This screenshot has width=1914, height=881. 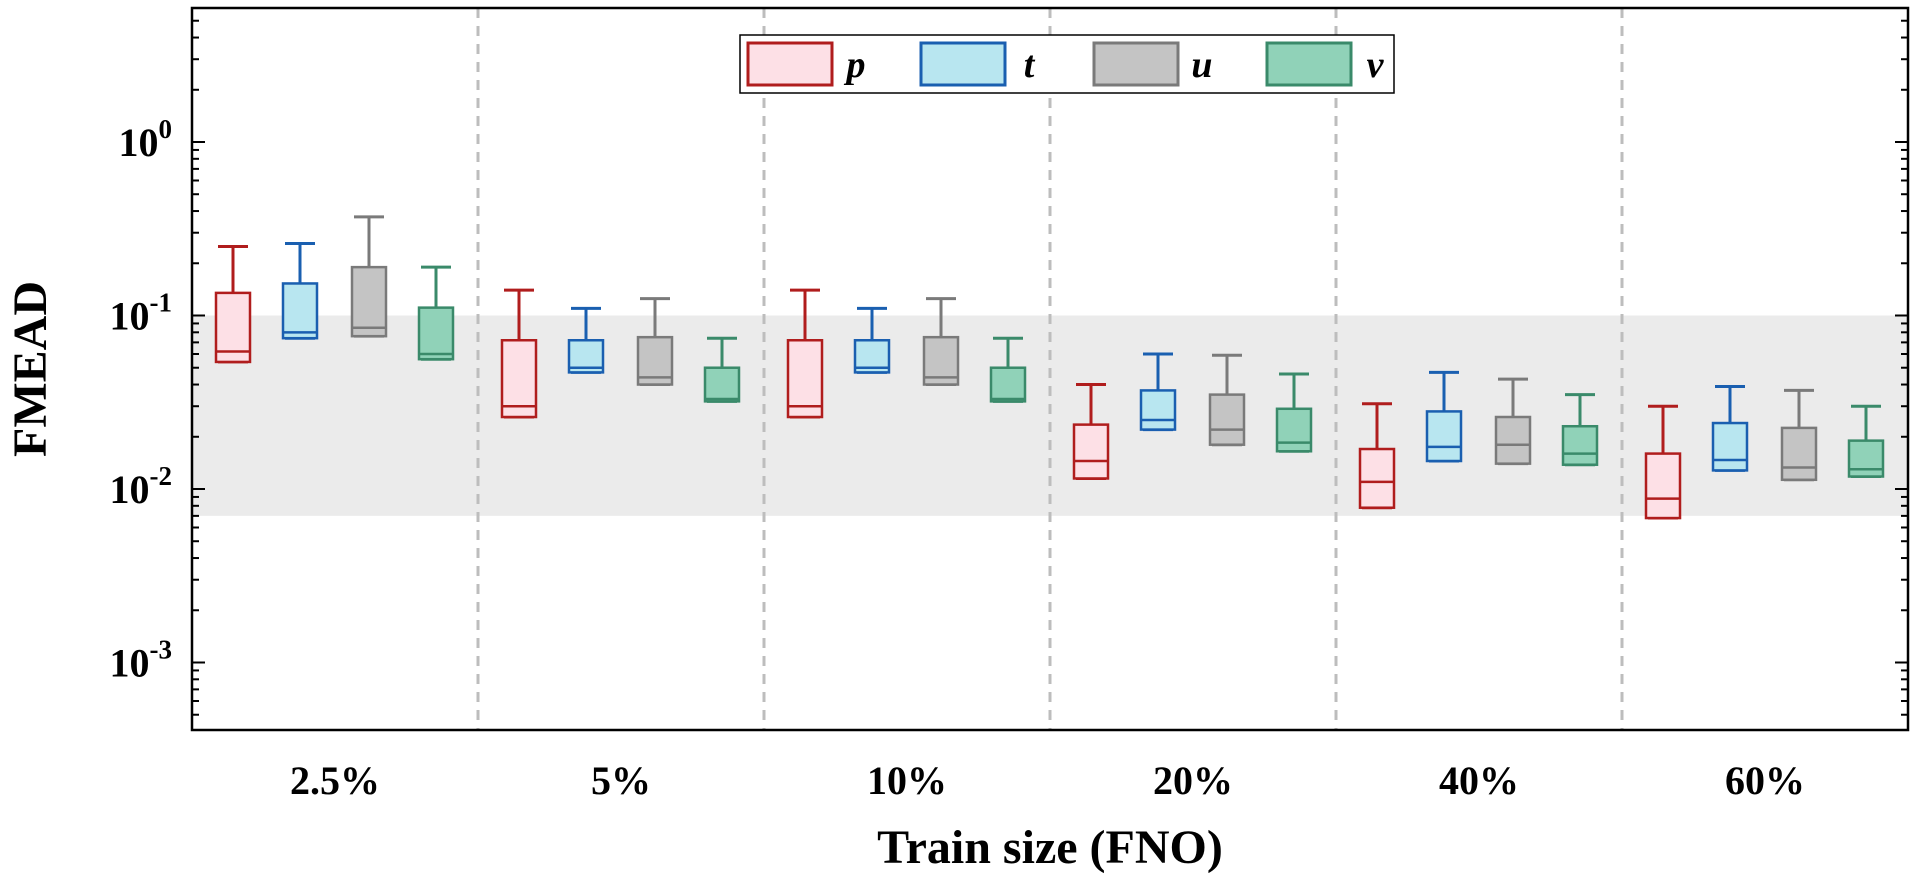 What do you see at coordinates (855, 65) in the screenshot?
I see `legend-label: p` at bounding box center [855, 65].